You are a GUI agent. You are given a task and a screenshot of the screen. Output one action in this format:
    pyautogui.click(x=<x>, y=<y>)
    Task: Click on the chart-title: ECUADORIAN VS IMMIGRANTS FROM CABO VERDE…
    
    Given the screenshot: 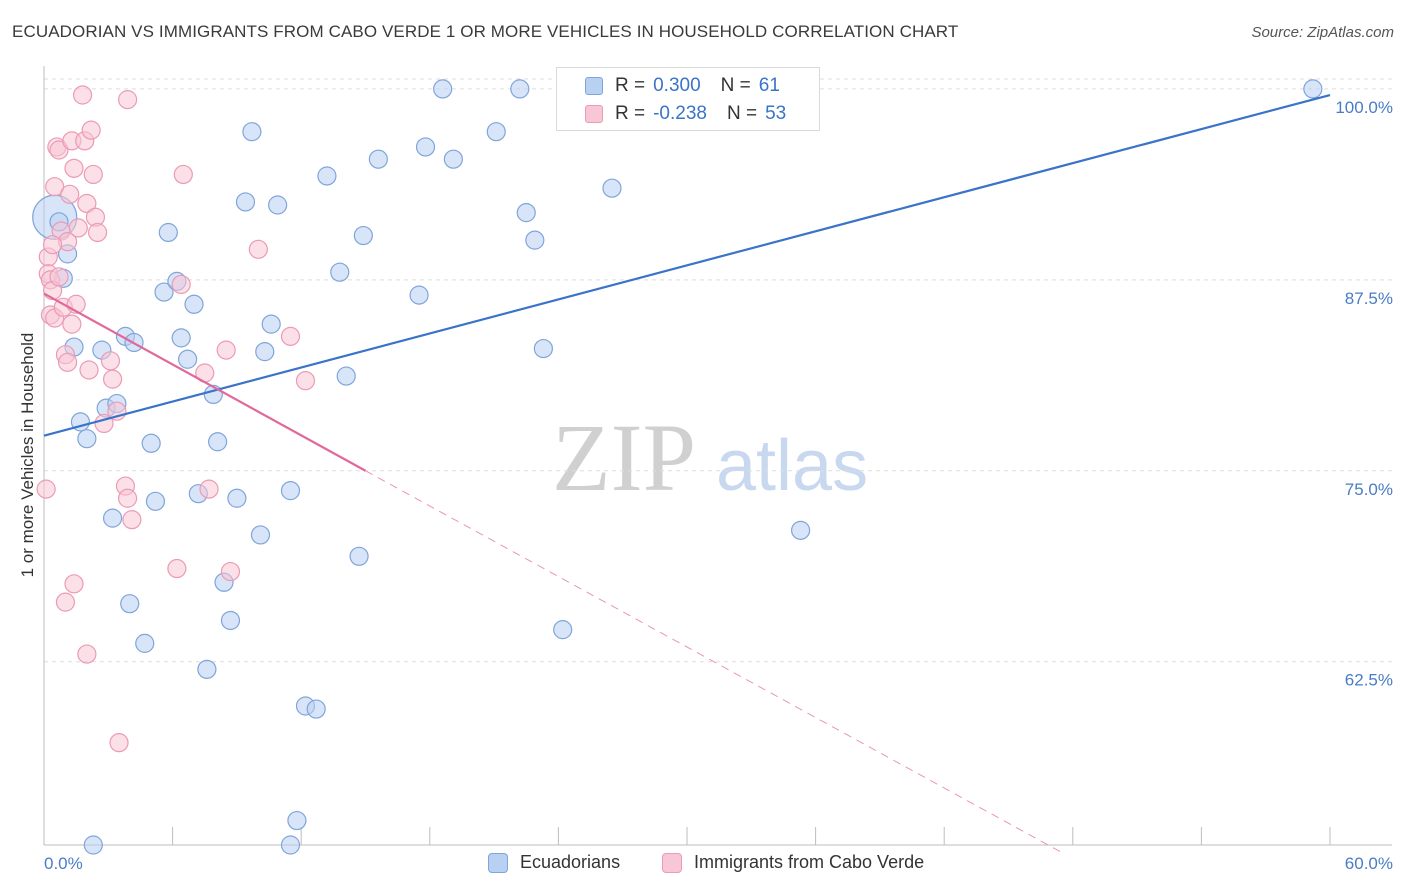 What is the action you would take?
    pyautogui.click(x=485, y=31)
    